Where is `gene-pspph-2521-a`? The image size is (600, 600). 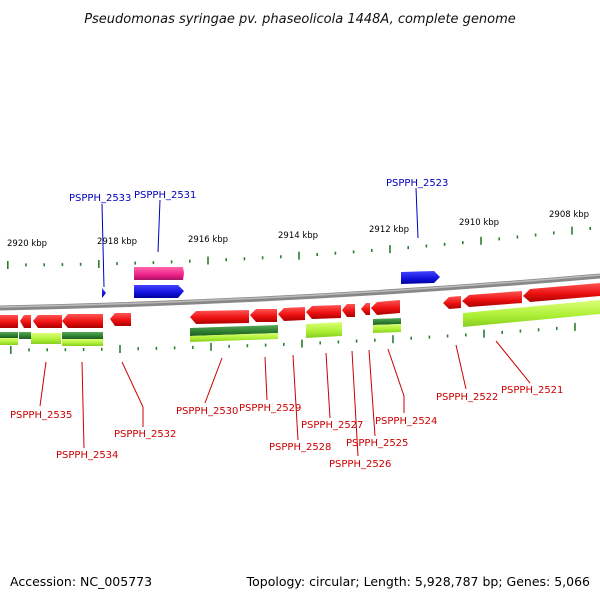
gene-pspph-2521-a is located at coordinates (492, 299).